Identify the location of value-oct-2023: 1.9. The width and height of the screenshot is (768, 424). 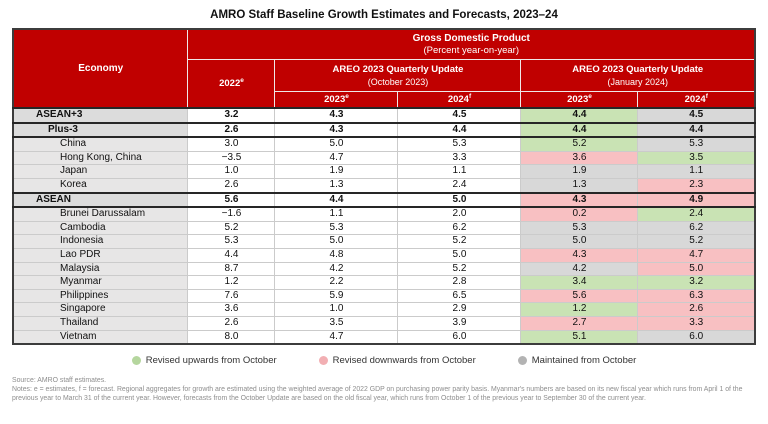
(336, 171).